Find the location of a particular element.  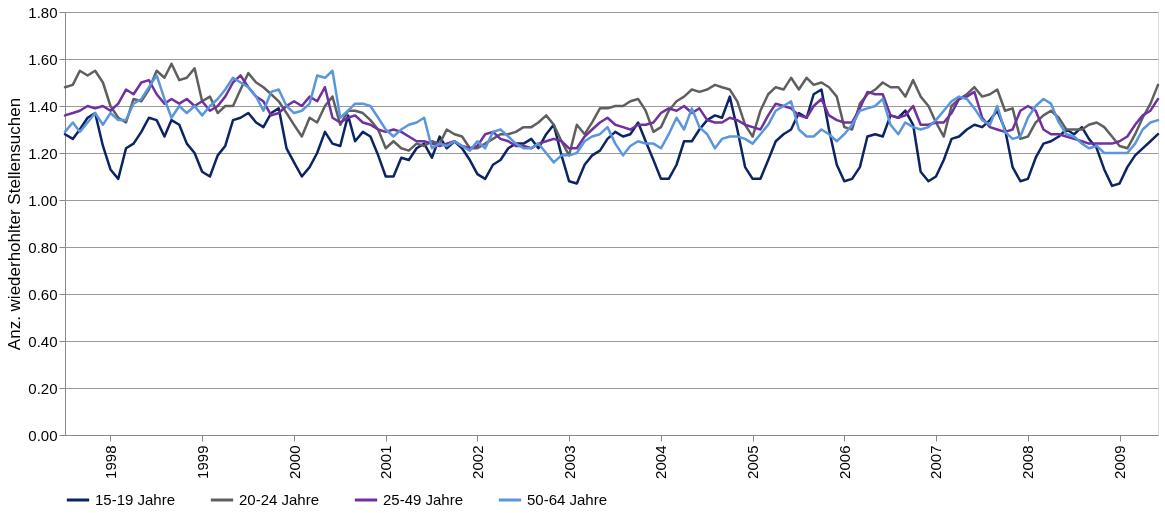

y-tick-label: 1.20 is located at coordinates (43, 153).